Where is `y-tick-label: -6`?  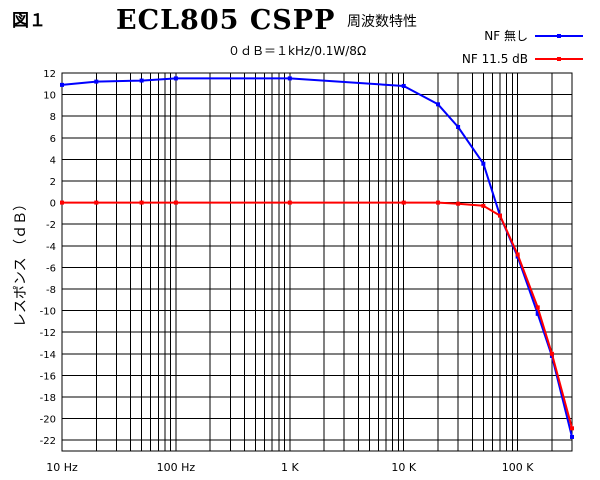 y-tick-label: -6 is located at coordinates (51, 268).